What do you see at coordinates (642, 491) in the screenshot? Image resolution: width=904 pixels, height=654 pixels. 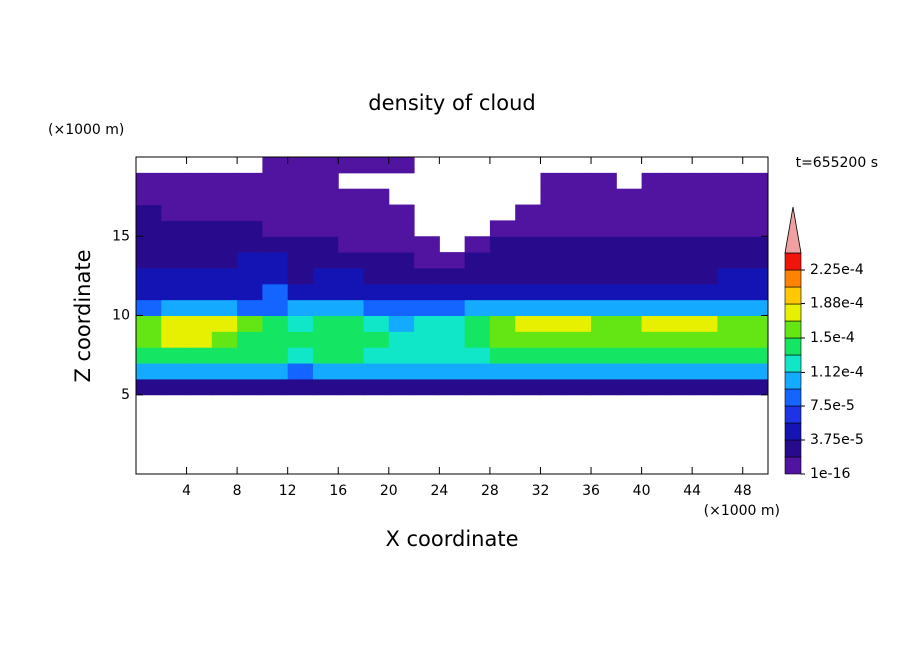 I see `x-tick-label: 40` at bounding box center [642, 491].